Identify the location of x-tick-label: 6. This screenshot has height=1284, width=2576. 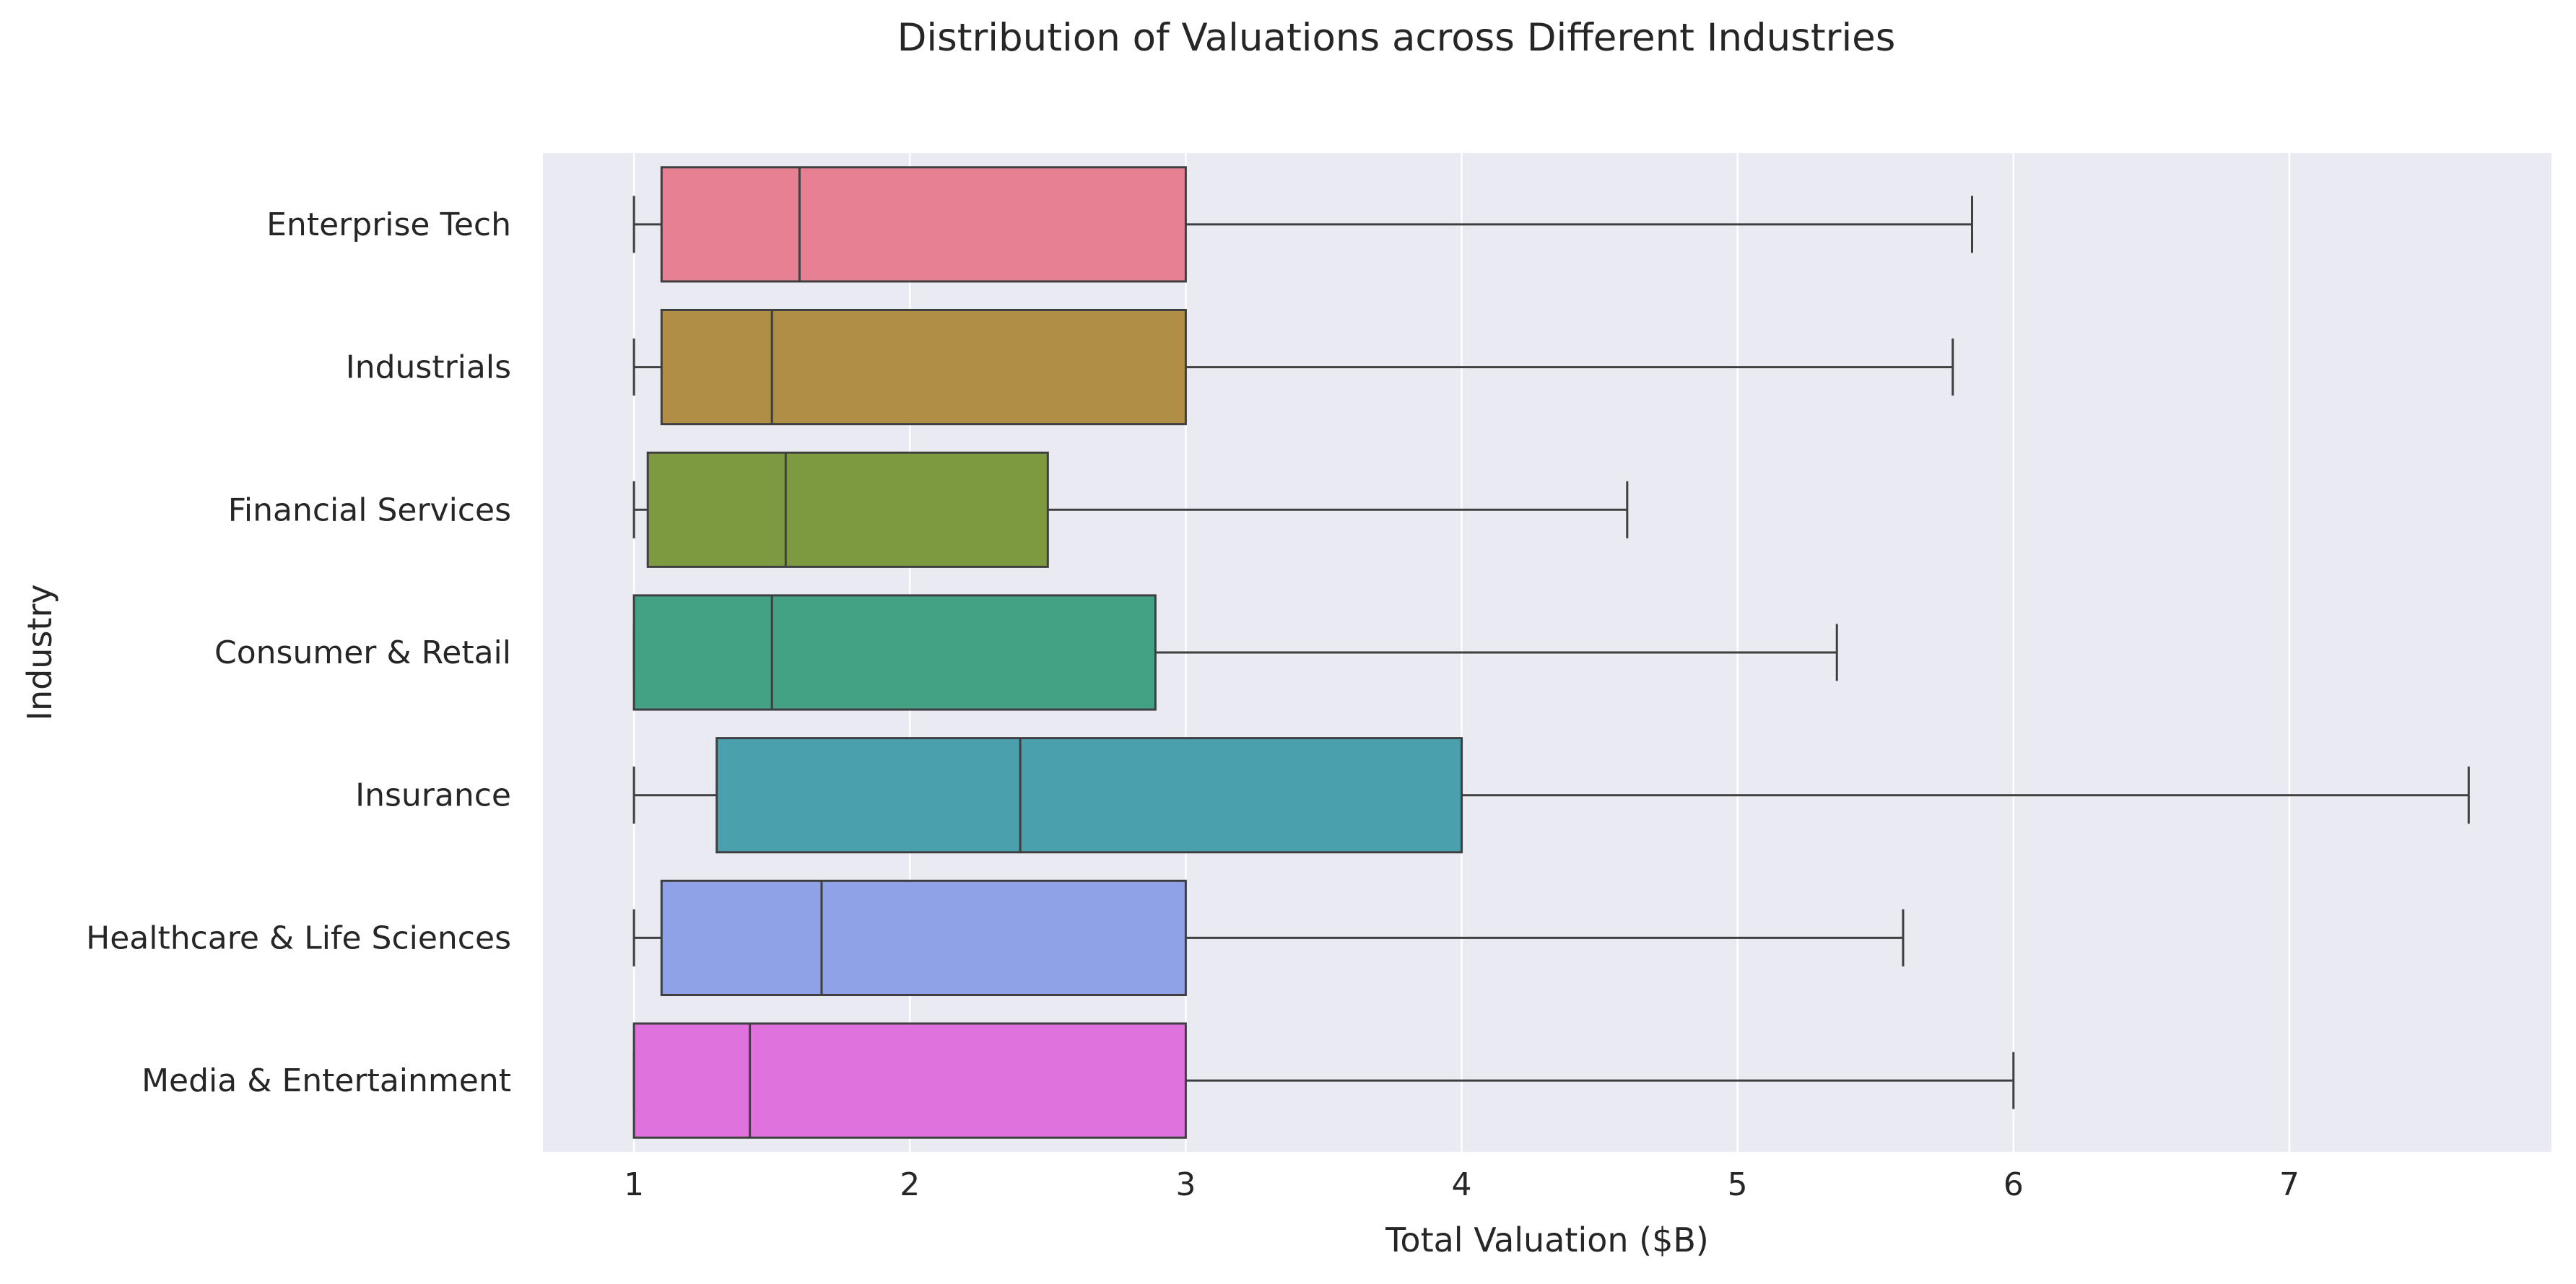
(2013, 1184).